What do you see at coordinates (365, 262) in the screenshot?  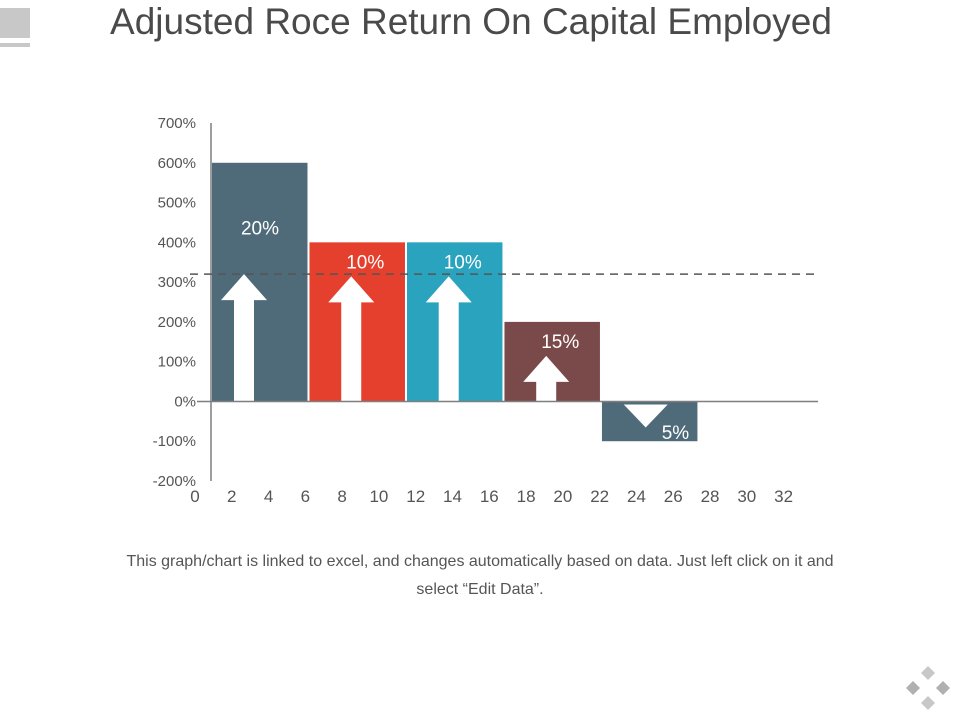 I see `data-label-2: 10%` at bounding box center [365, 262].